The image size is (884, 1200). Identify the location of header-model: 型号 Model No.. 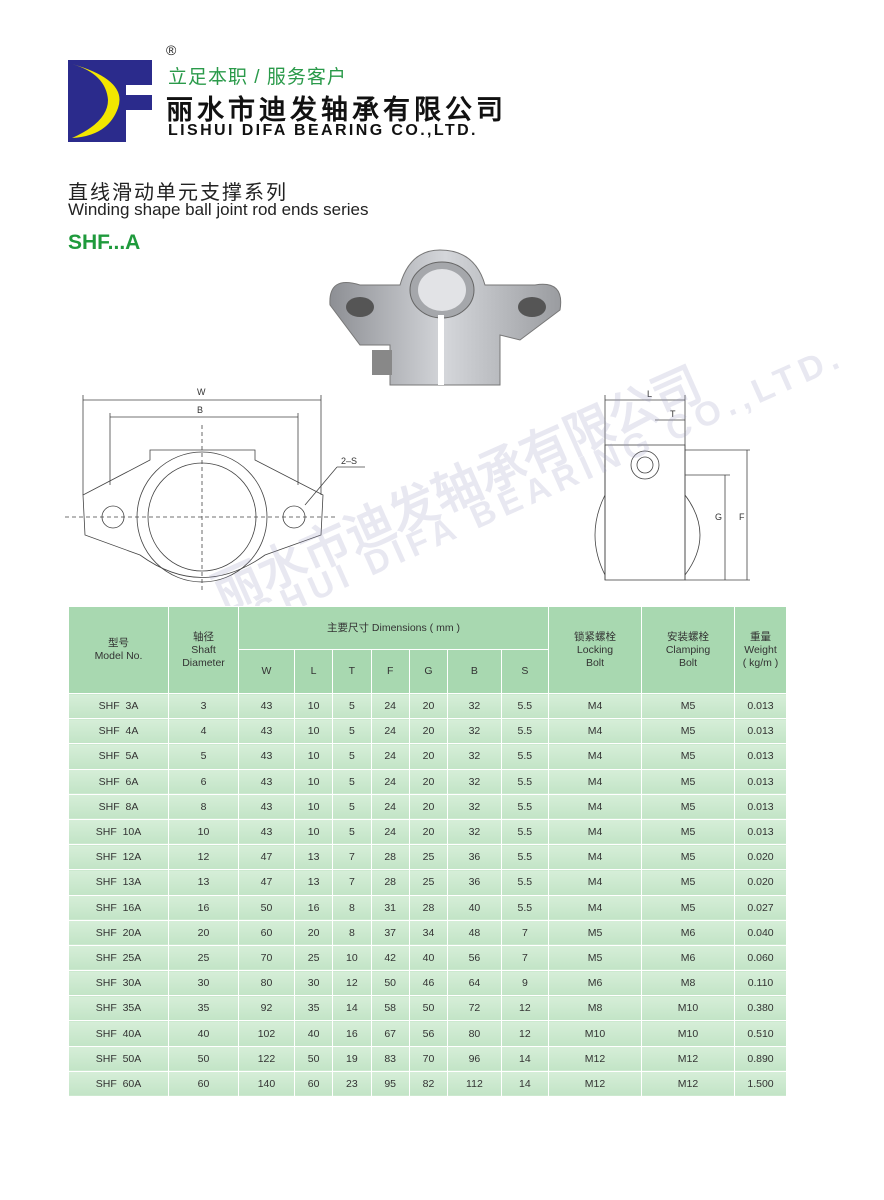
(118, 650).